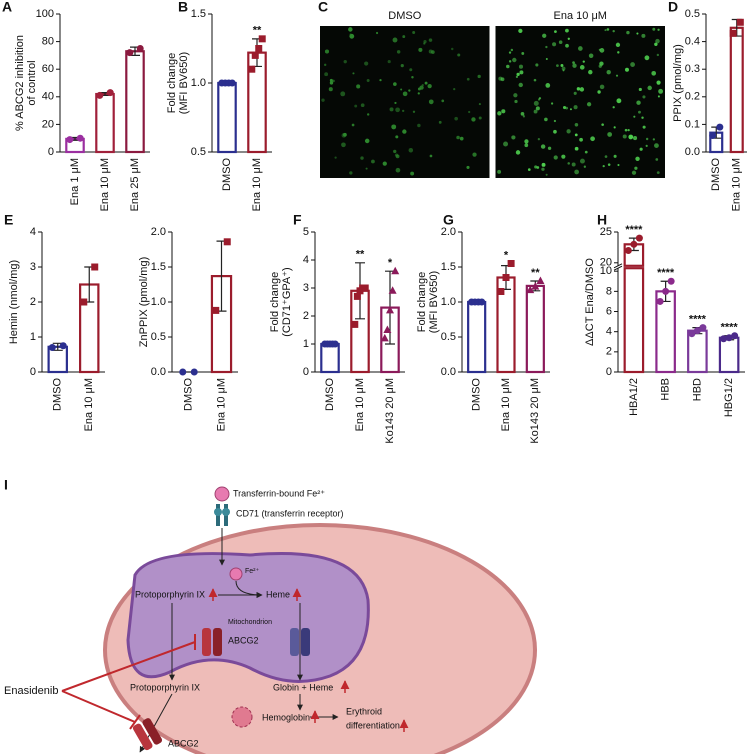 Image resolution: width=753 pixels, height=754 pixels. Describe the element at coordinates (323, 7) in the screenshot. I see `panel-label: C` at that location.